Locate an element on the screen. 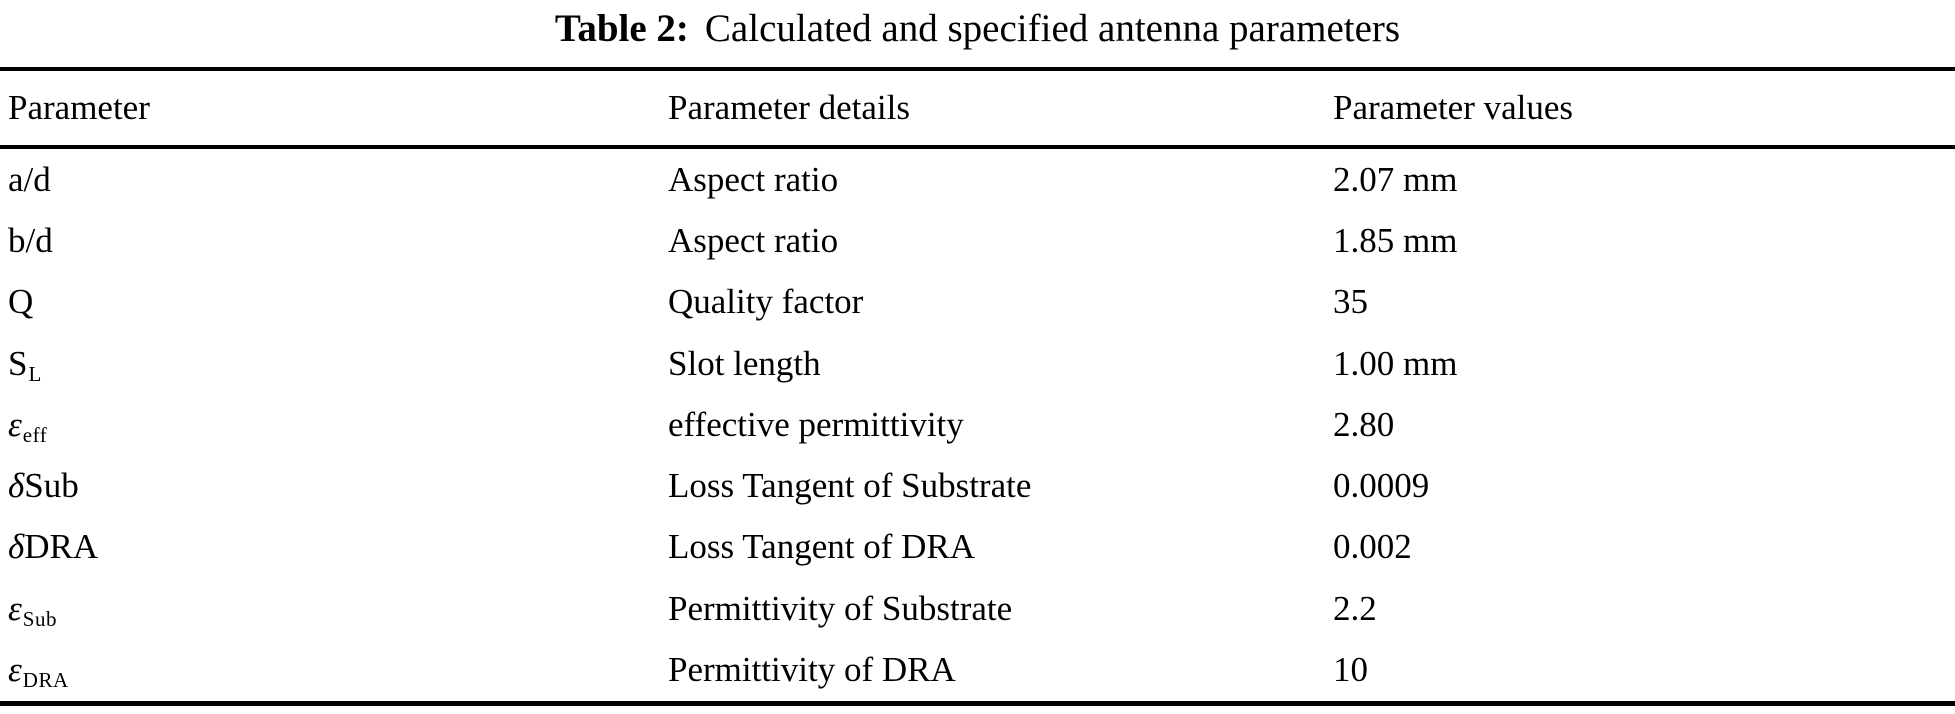 The height and width of the screenshot is (714, 1955). parameter-main: DRA is located at coordinates (61, 547).